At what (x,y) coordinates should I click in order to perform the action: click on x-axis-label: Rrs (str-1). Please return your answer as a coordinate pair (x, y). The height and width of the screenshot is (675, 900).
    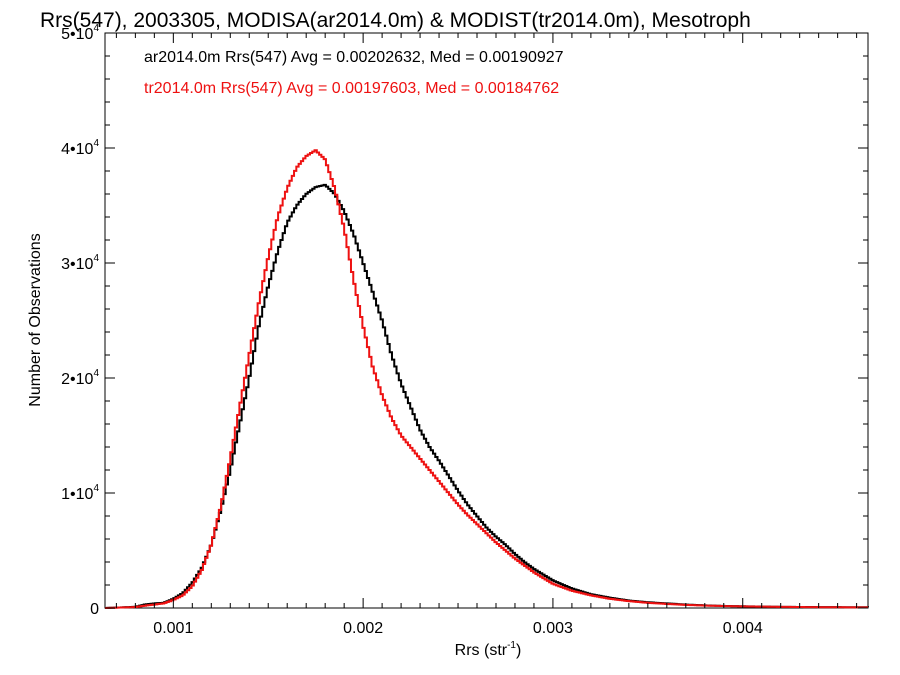
    Looking at the image, I should click on (488, 649).